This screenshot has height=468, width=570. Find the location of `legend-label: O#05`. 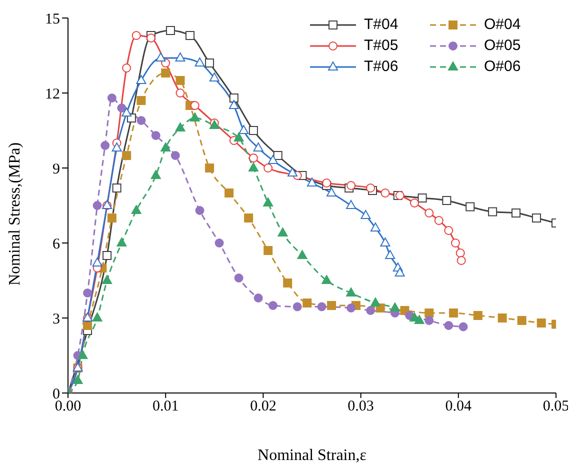

legend-label: O#05 is located at coordinates (502, 45).